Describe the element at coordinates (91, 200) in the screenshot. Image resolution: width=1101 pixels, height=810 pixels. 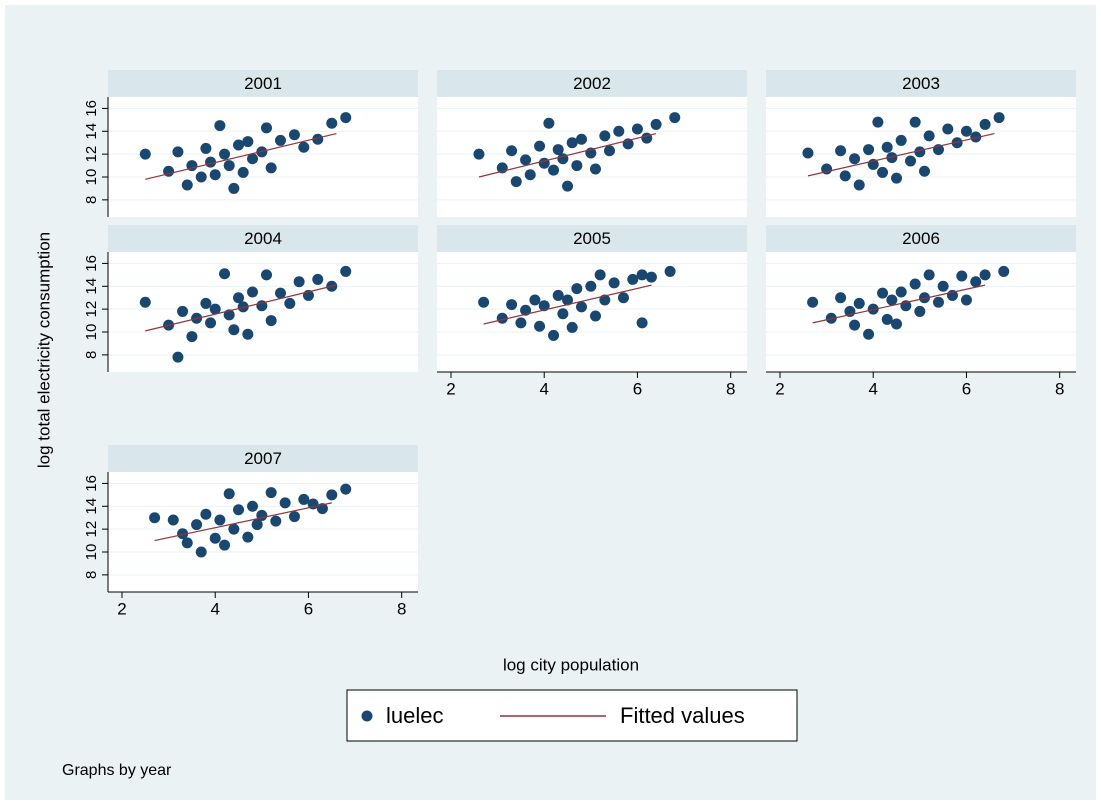
I see `y-tick-label: 8` at that location.